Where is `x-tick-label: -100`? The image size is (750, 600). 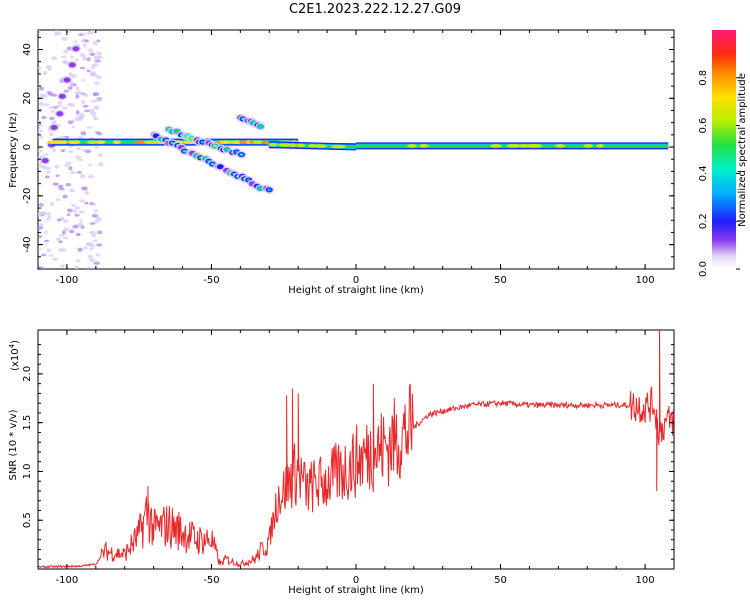
x-tick-label: -100 is located at coordinates (67, 580).